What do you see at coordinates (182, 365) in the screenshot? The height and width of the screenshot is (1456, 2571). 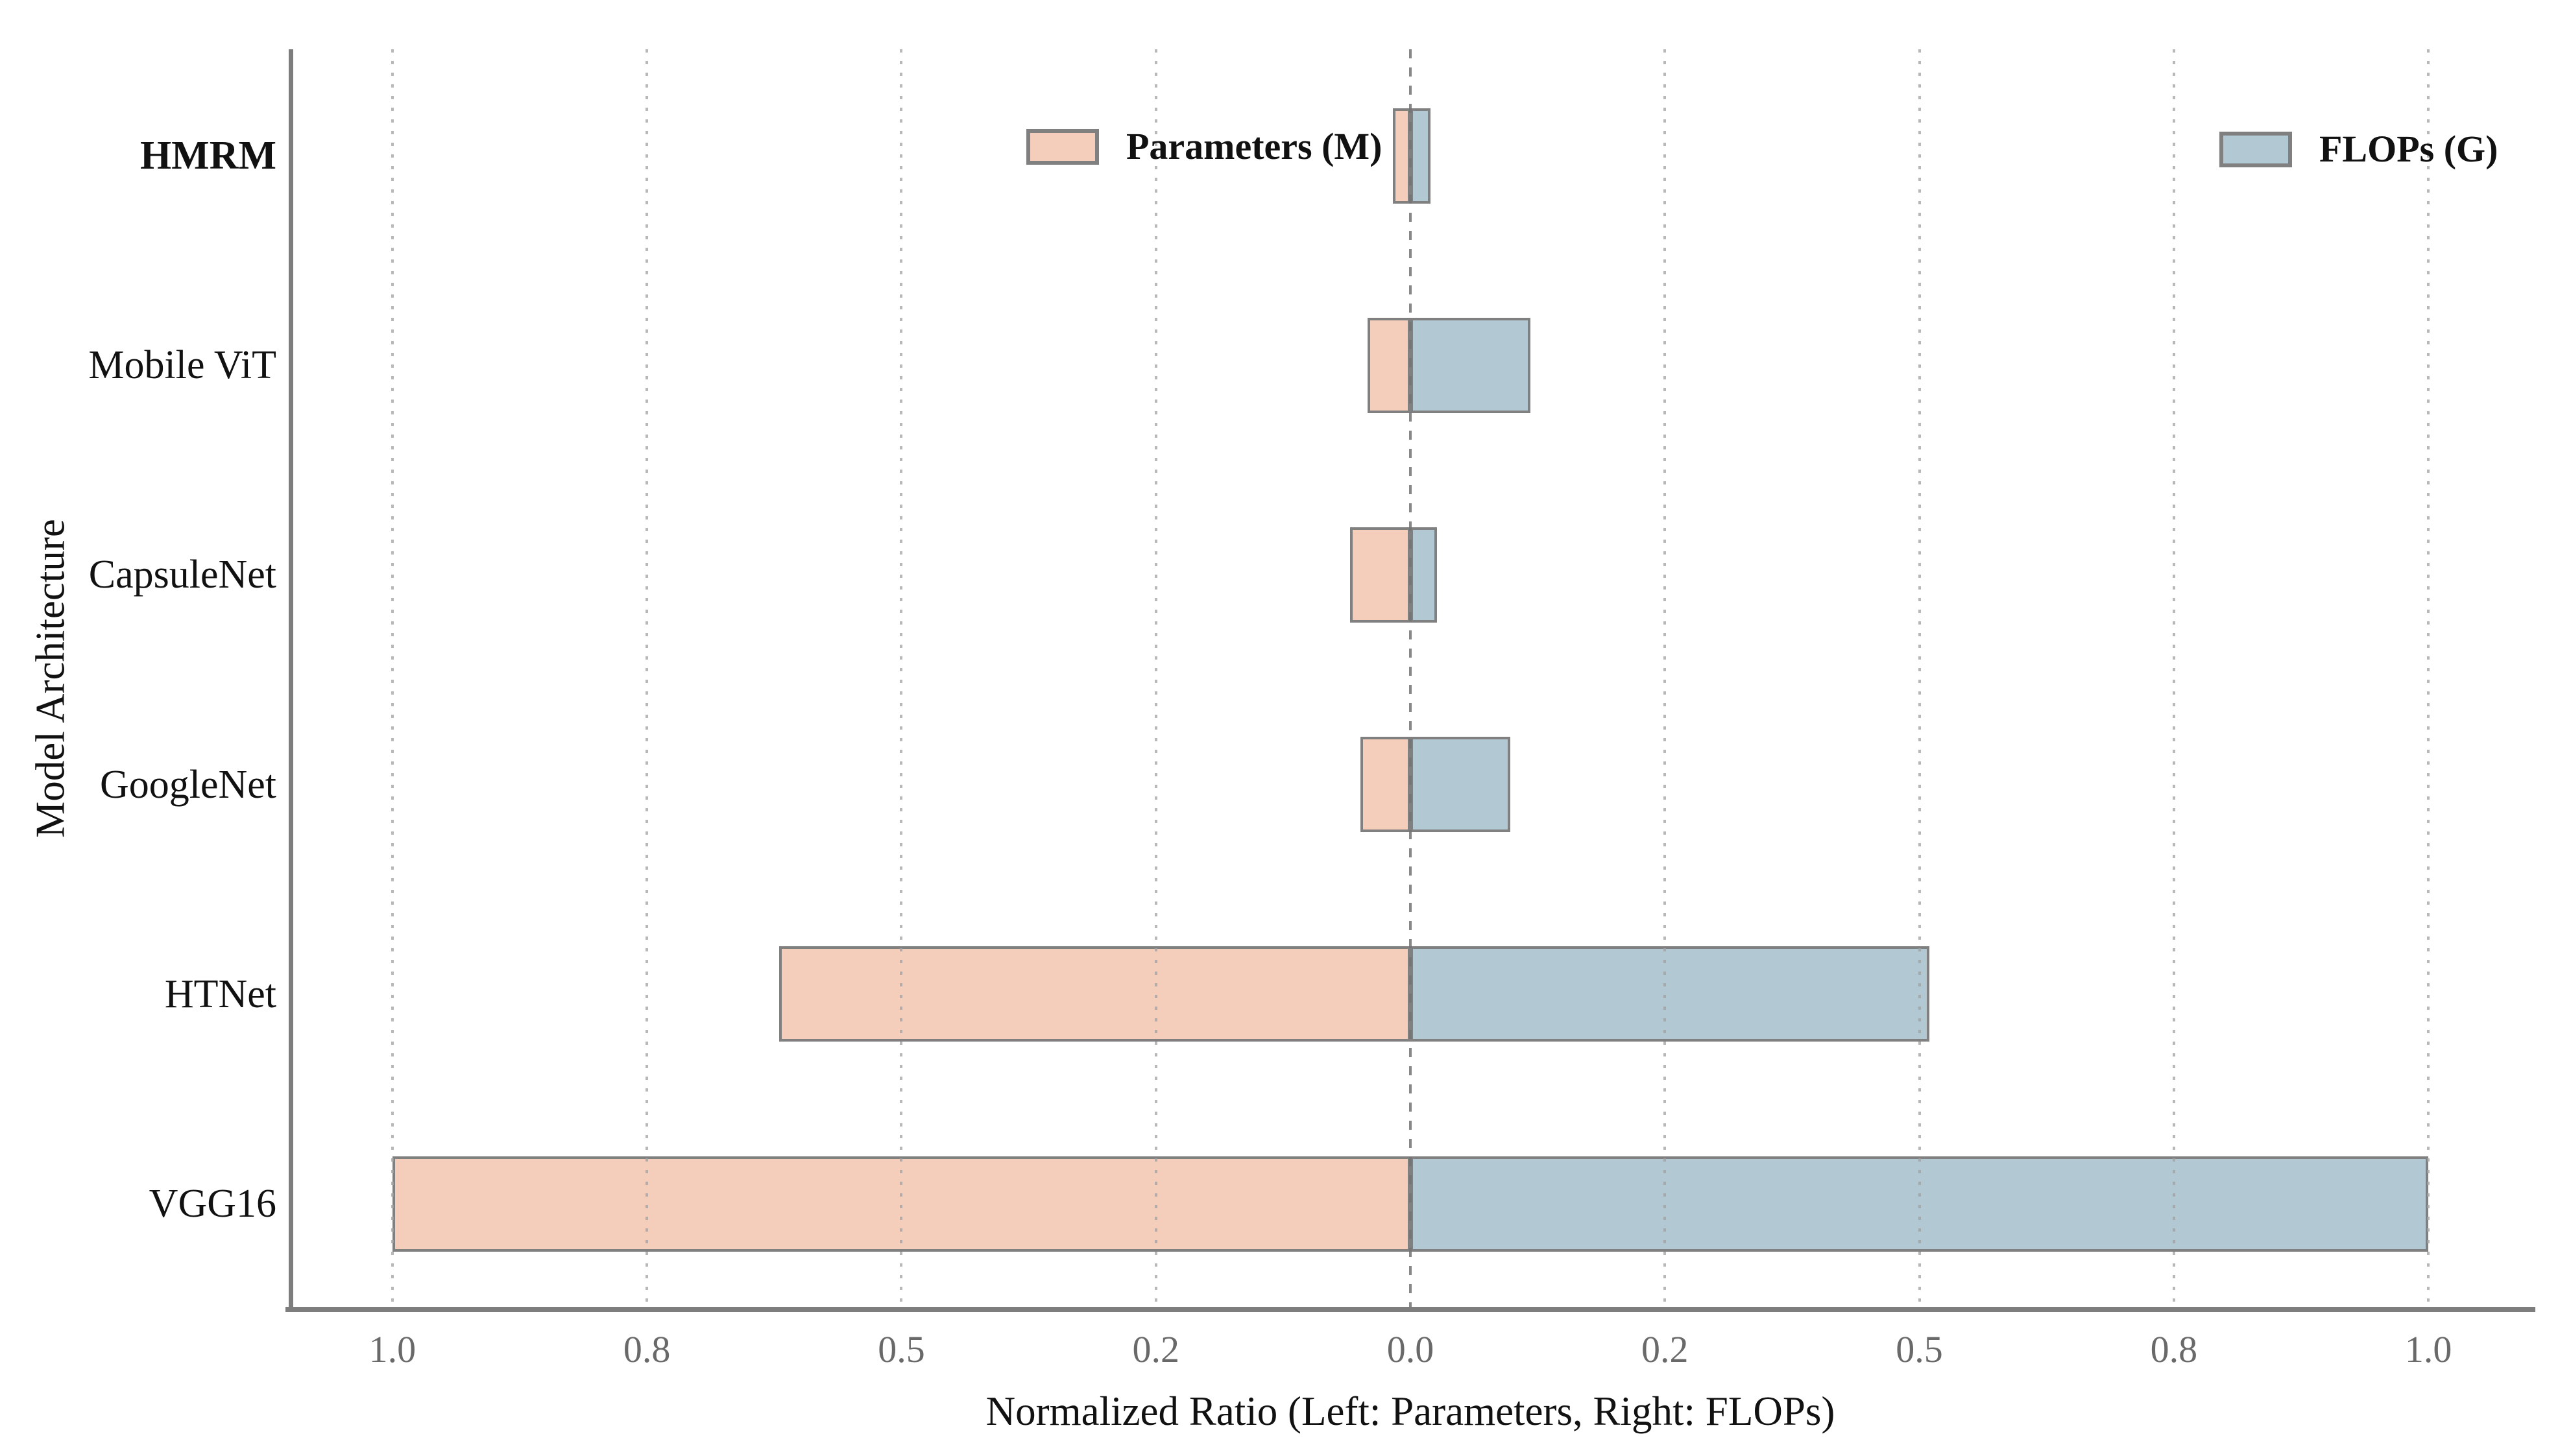 I see `y-tick-label: Mobile ViT` at bounding box center [182, 365].